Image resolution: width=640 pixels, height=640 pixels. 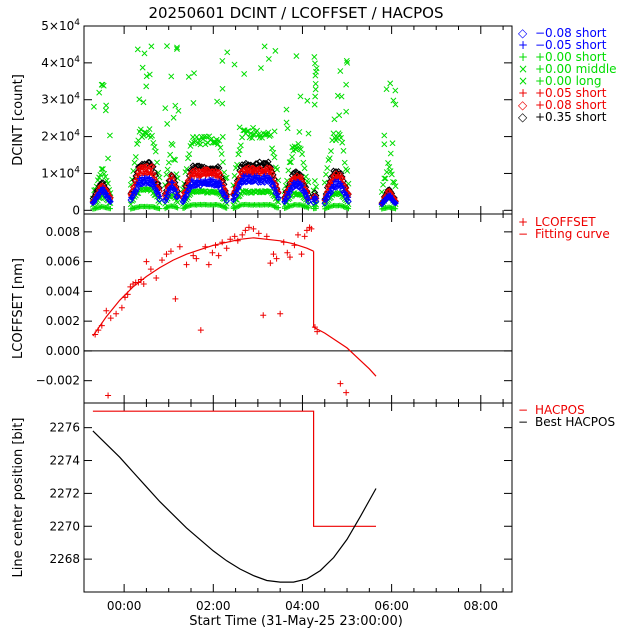 What do you see at coordinates (480, 606) in the screenshot?
I see `x-tick-label: 08:00` at bounding box center [480, 606].